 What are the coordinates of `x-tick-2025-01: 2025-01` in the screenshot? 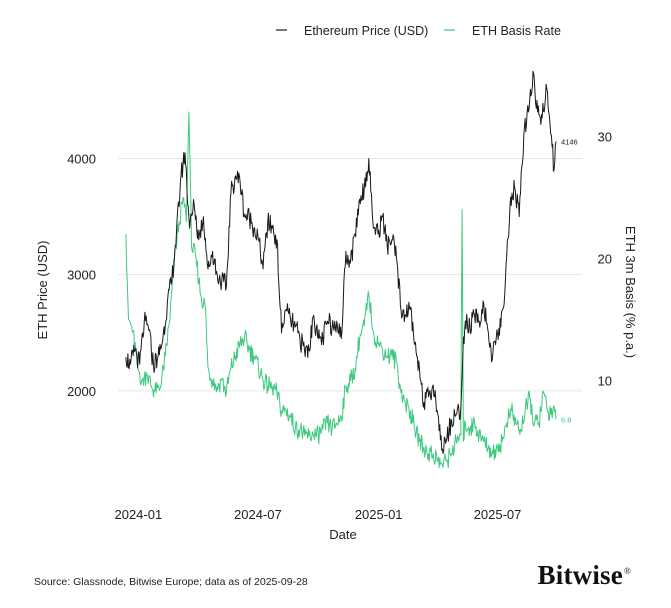 It's located at (379, 514).